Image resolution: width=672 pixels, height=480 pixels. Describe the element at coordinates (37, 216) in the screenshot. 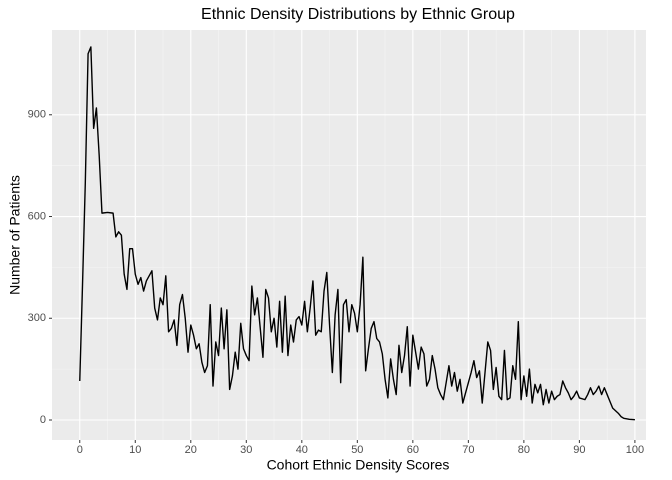

I see `y-tick-label: 600` at that location.